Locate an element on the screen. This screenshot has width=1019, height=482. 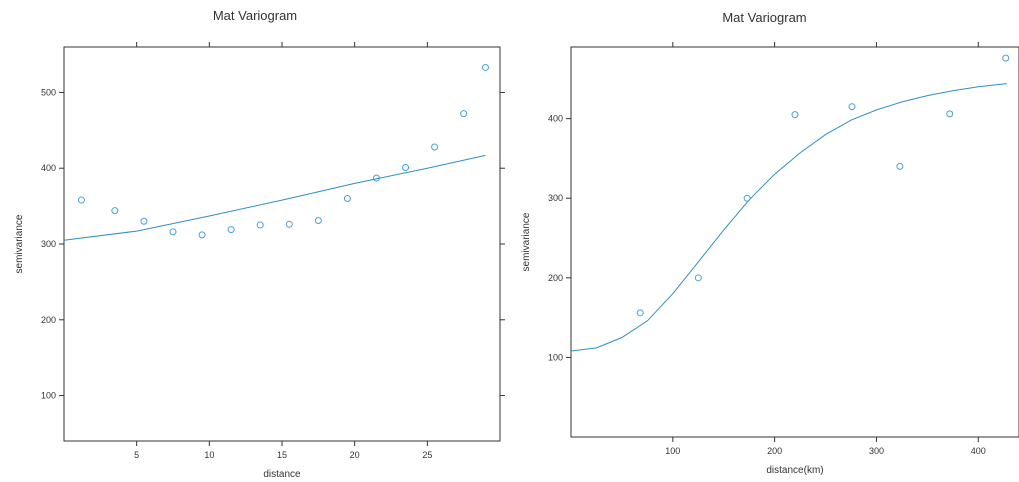
left-y-axis-label: semivariance is located at coordinates (19, 243).